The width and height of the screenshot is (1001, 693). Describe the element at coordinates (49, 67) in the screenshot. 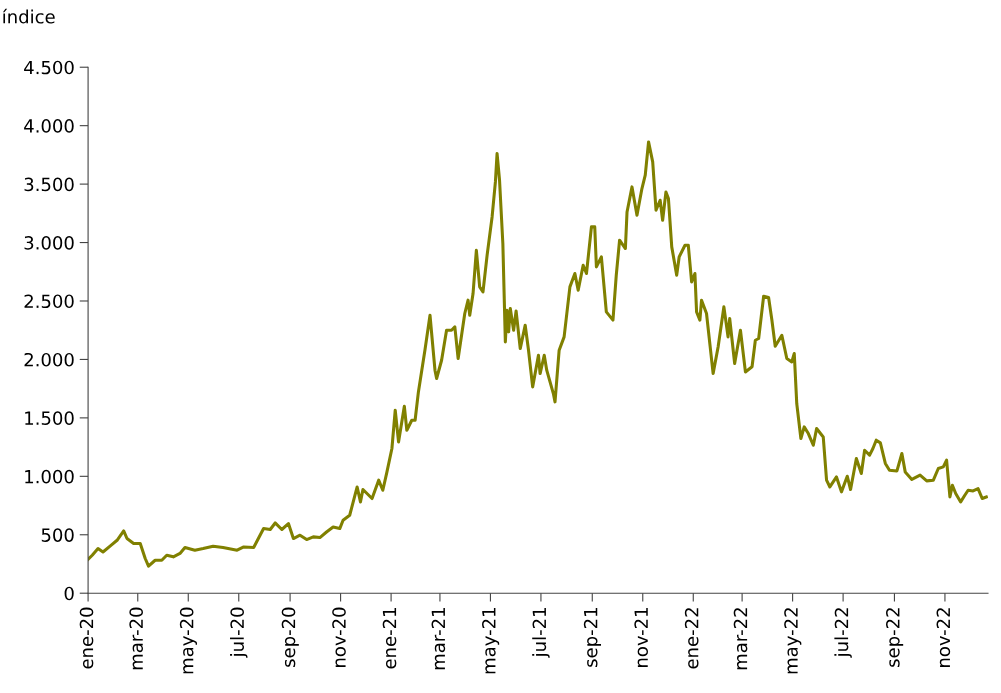

I see `y-tick-label: 4.500` at that location.